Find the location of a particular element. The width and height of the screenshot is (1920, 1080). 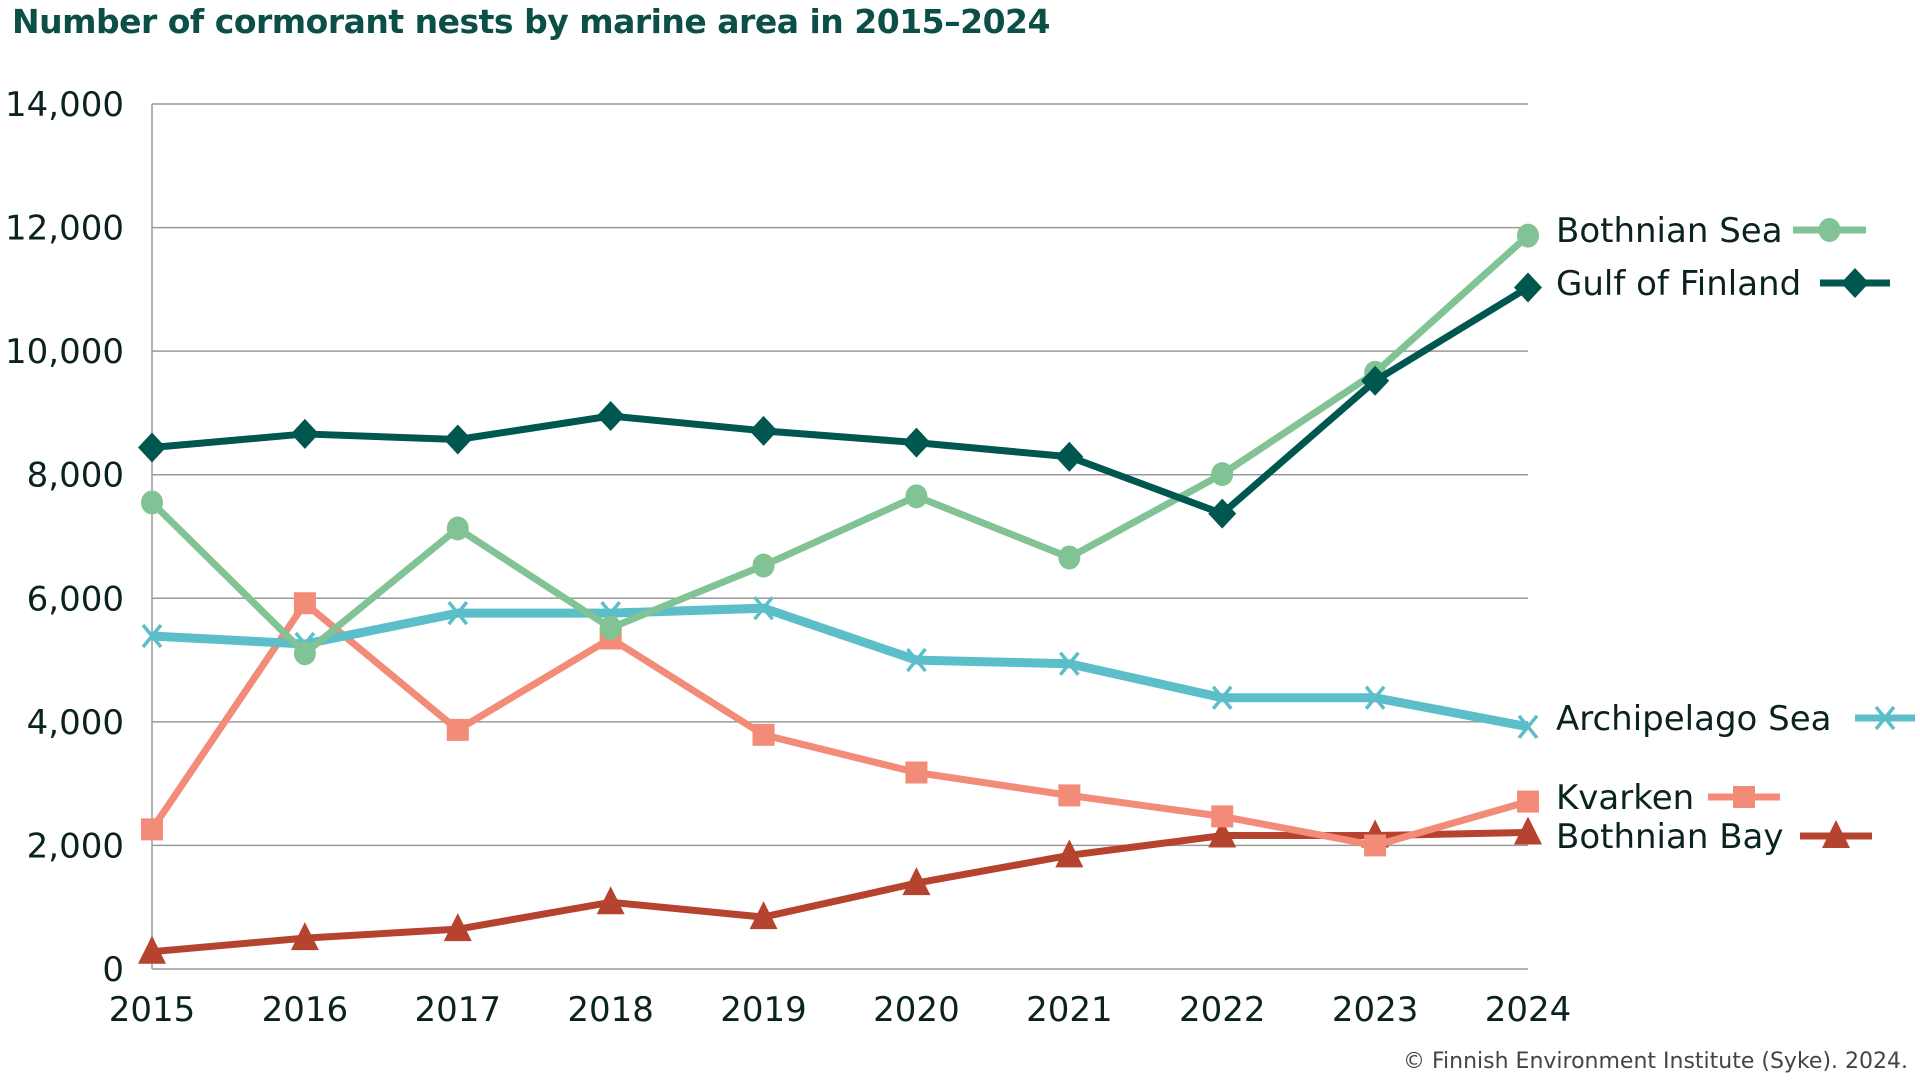

legend-item-bothnian-sea: Bothnian Sea is located at coordinates (1711, 231).